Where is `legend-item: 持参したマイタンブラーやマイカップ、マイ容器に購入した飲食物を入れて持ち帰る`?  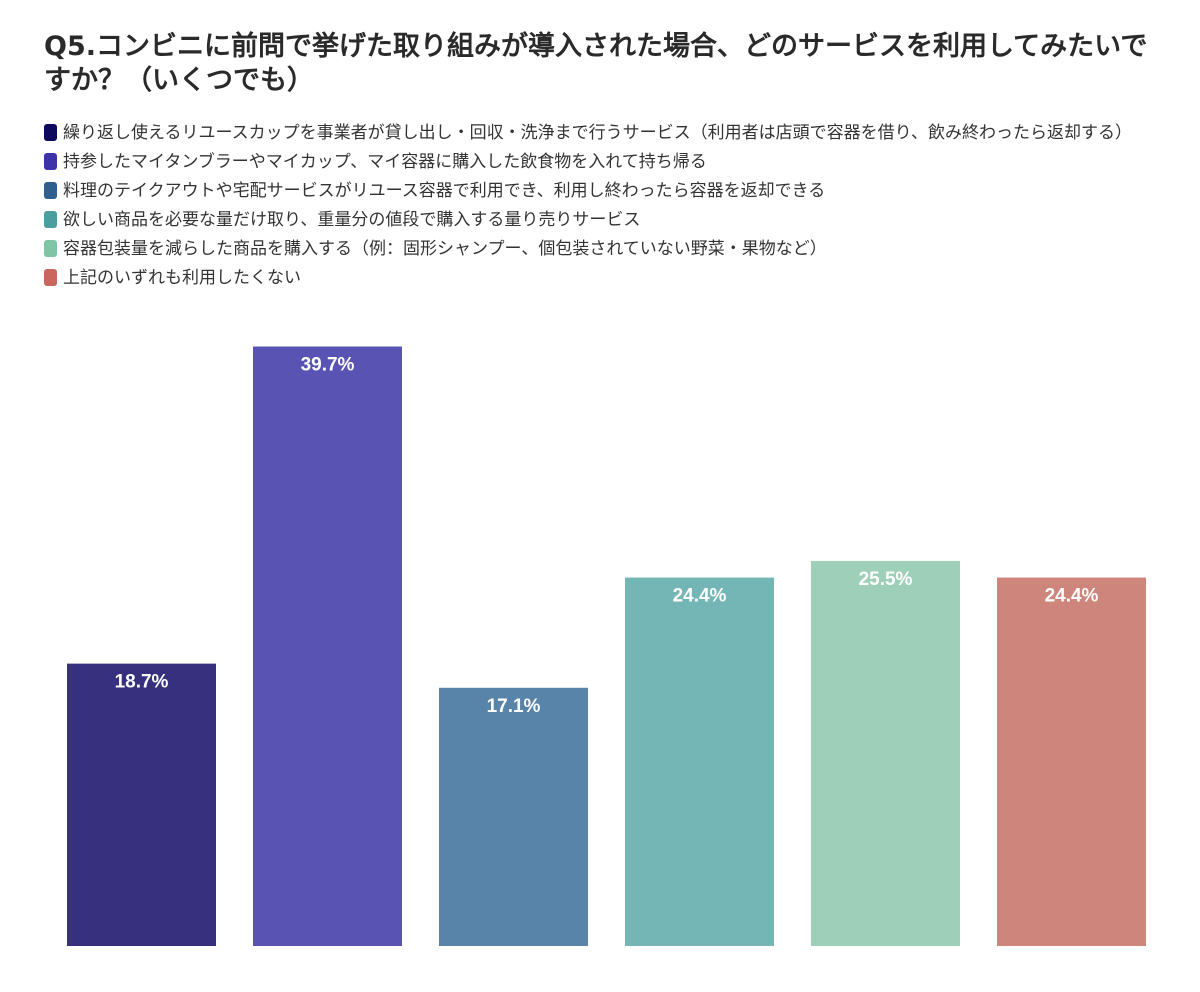 legend-item: 持参したマイタンブラーやマイカップ、マイ容器に購入した飲食物を入れて持ち帰る is located at coordinates (599, 162).